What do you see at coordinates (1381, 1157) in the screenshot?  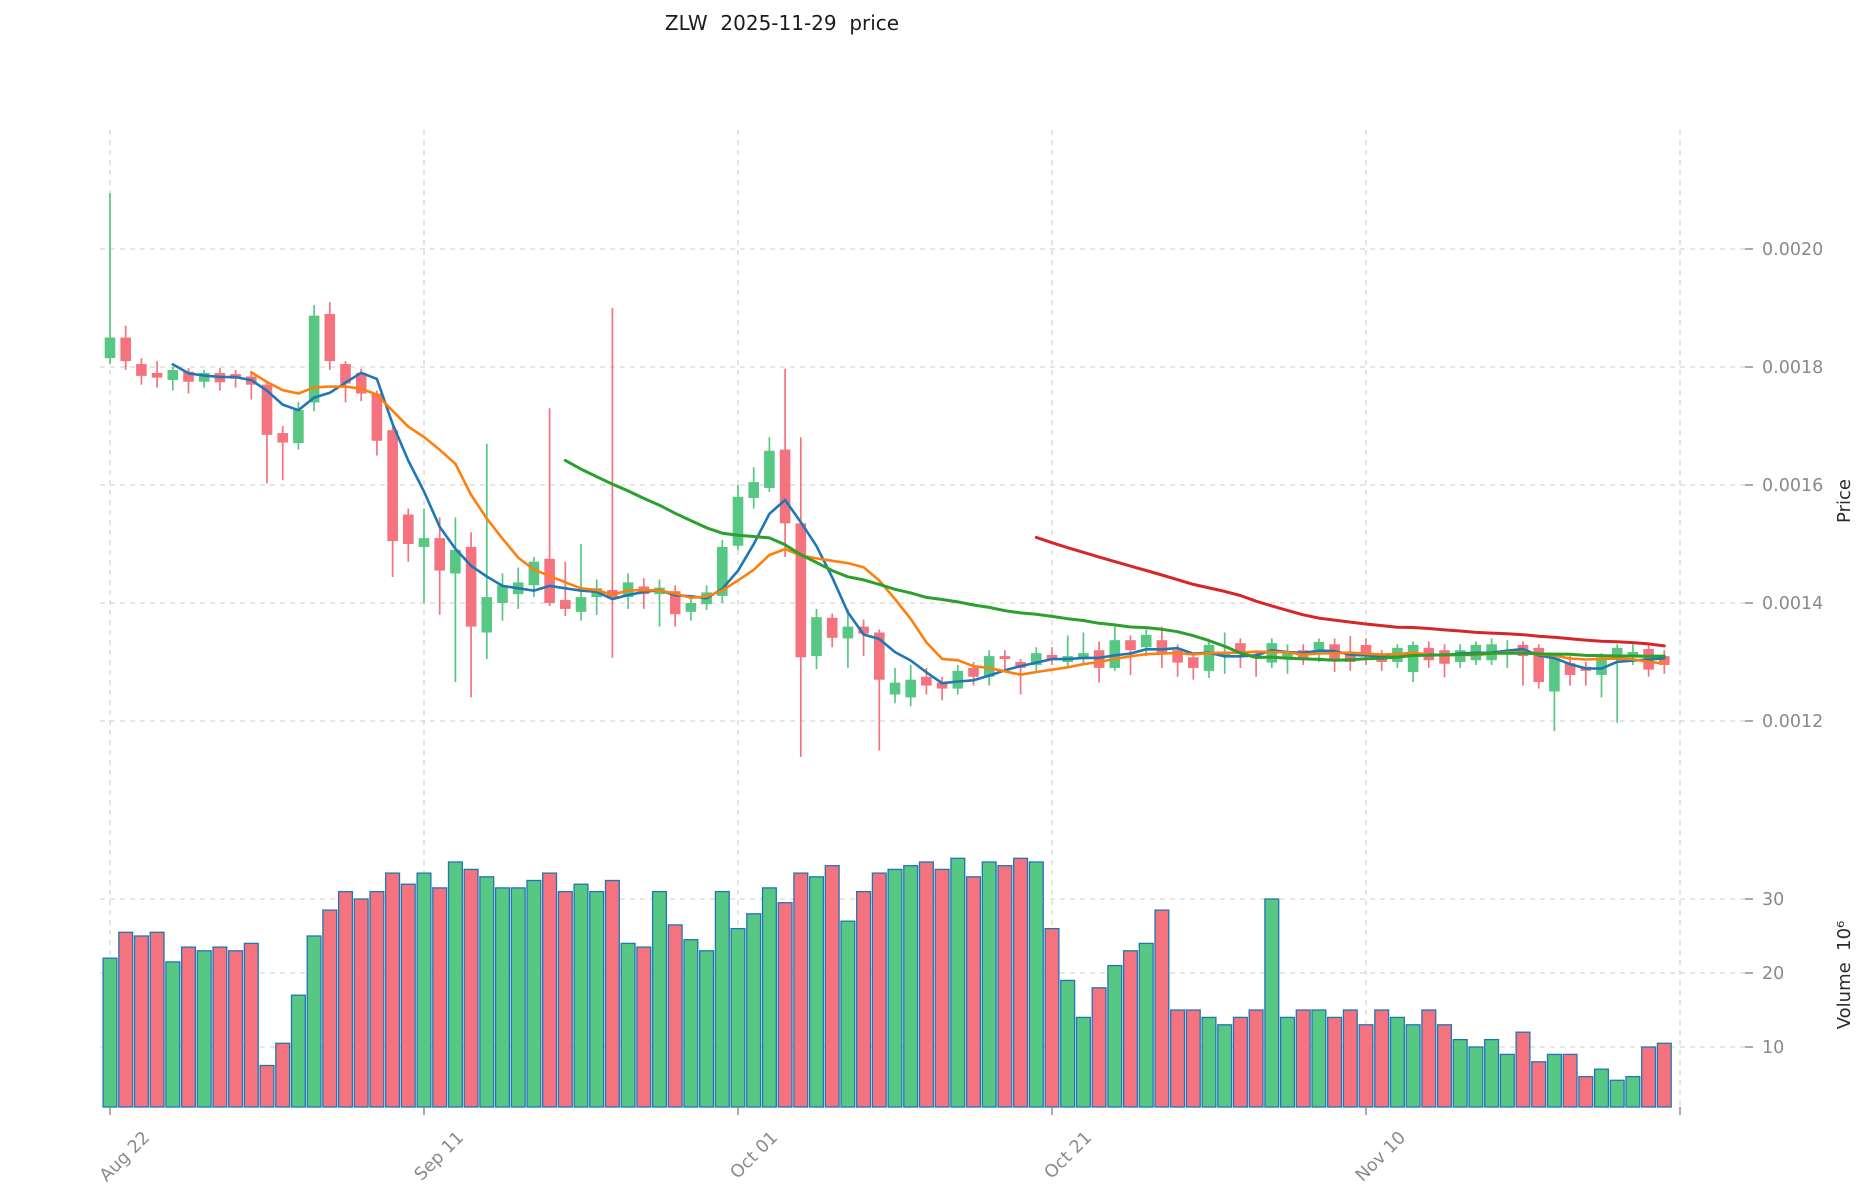 I see `x-tick-label: Nov 10` at bounding box center [1381, 1157].